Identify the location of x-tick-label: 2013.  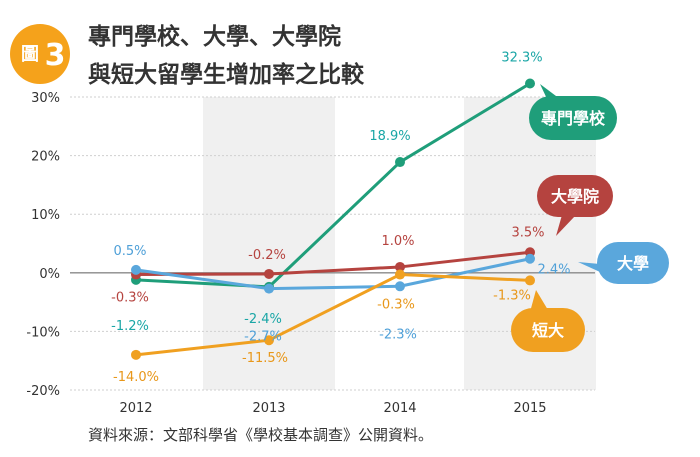
(268, 408).